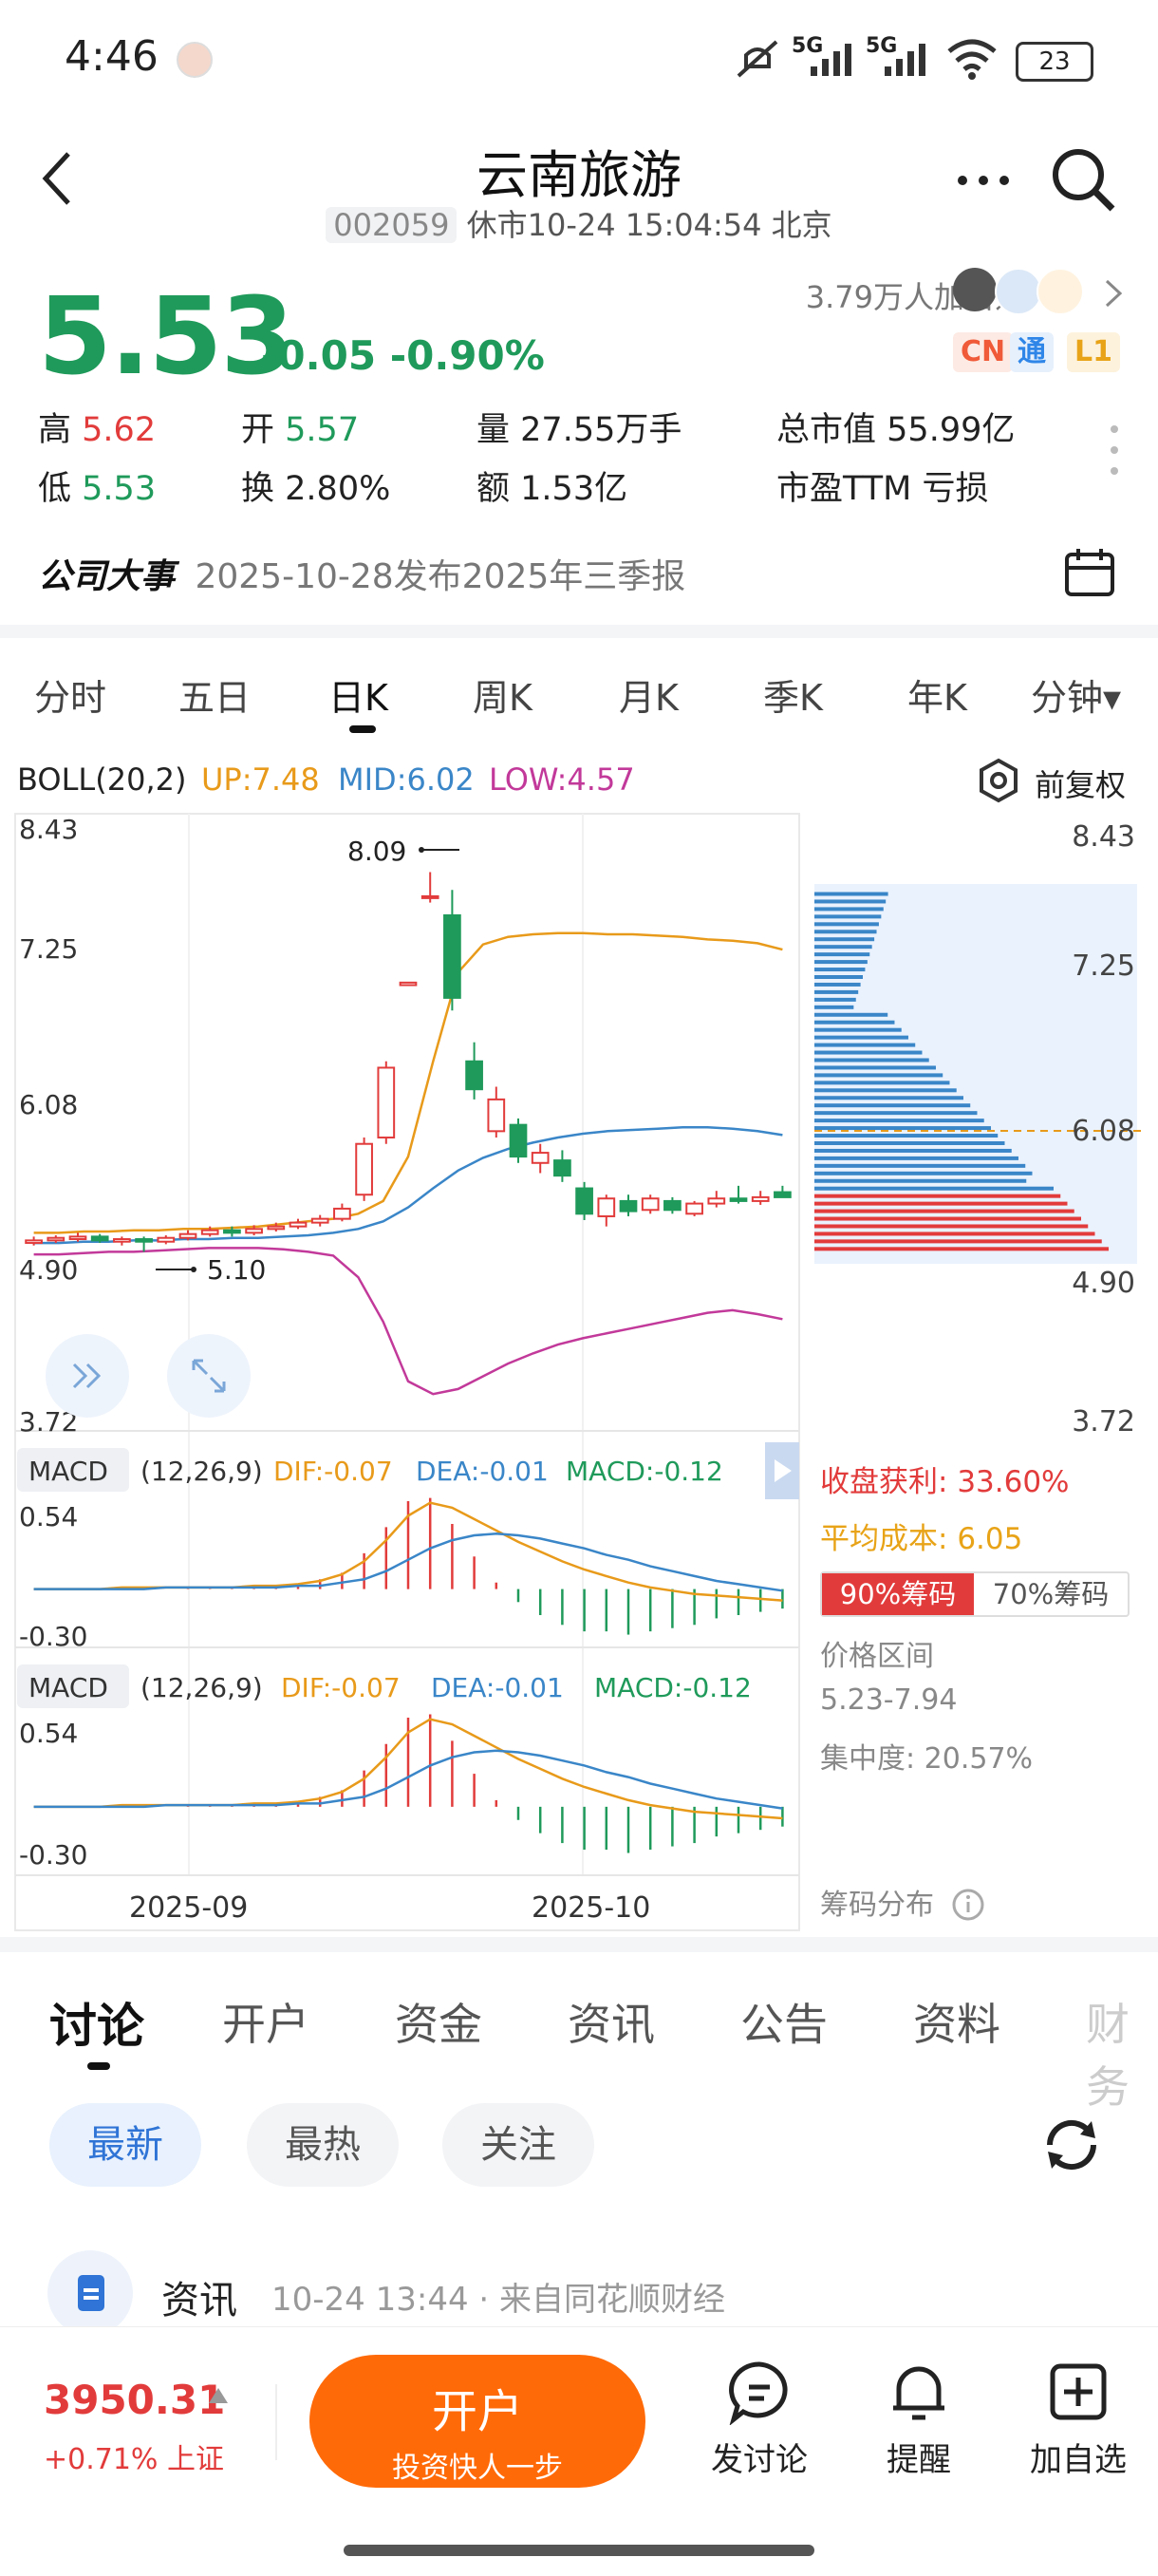  I want to click on chip-90-tab: 90%筹码, so click(898, 1594).